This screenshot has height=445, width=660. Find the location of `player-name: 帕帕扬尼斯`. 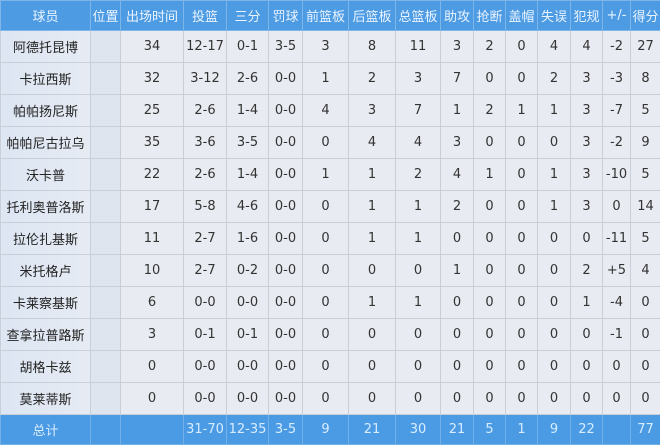

player-name: 帕帕扬尼斯 is located at coordinates (46, 111).